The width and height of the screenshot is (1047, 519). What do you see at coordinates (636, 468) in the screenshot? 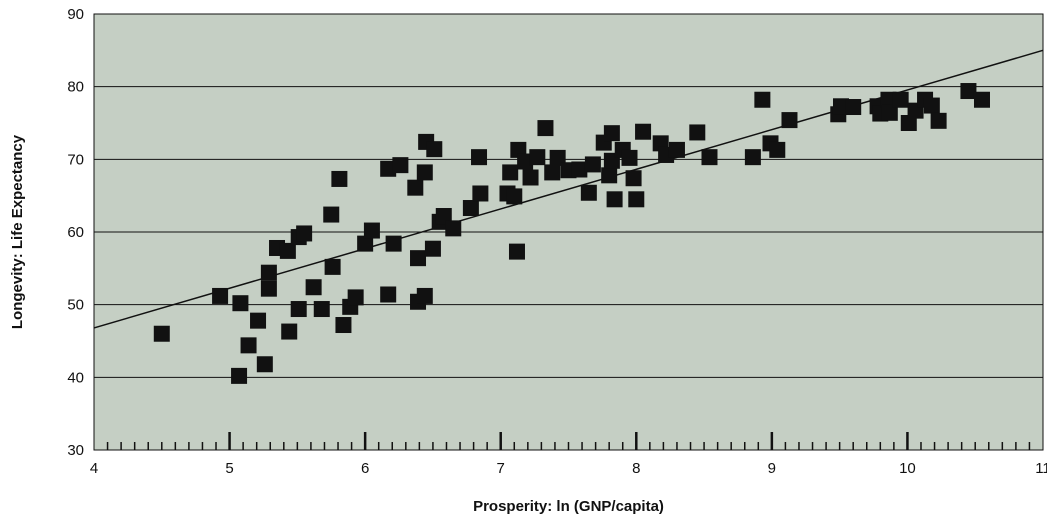
I see `x-tick-label-8: 8` at bounding box center [636, 468].